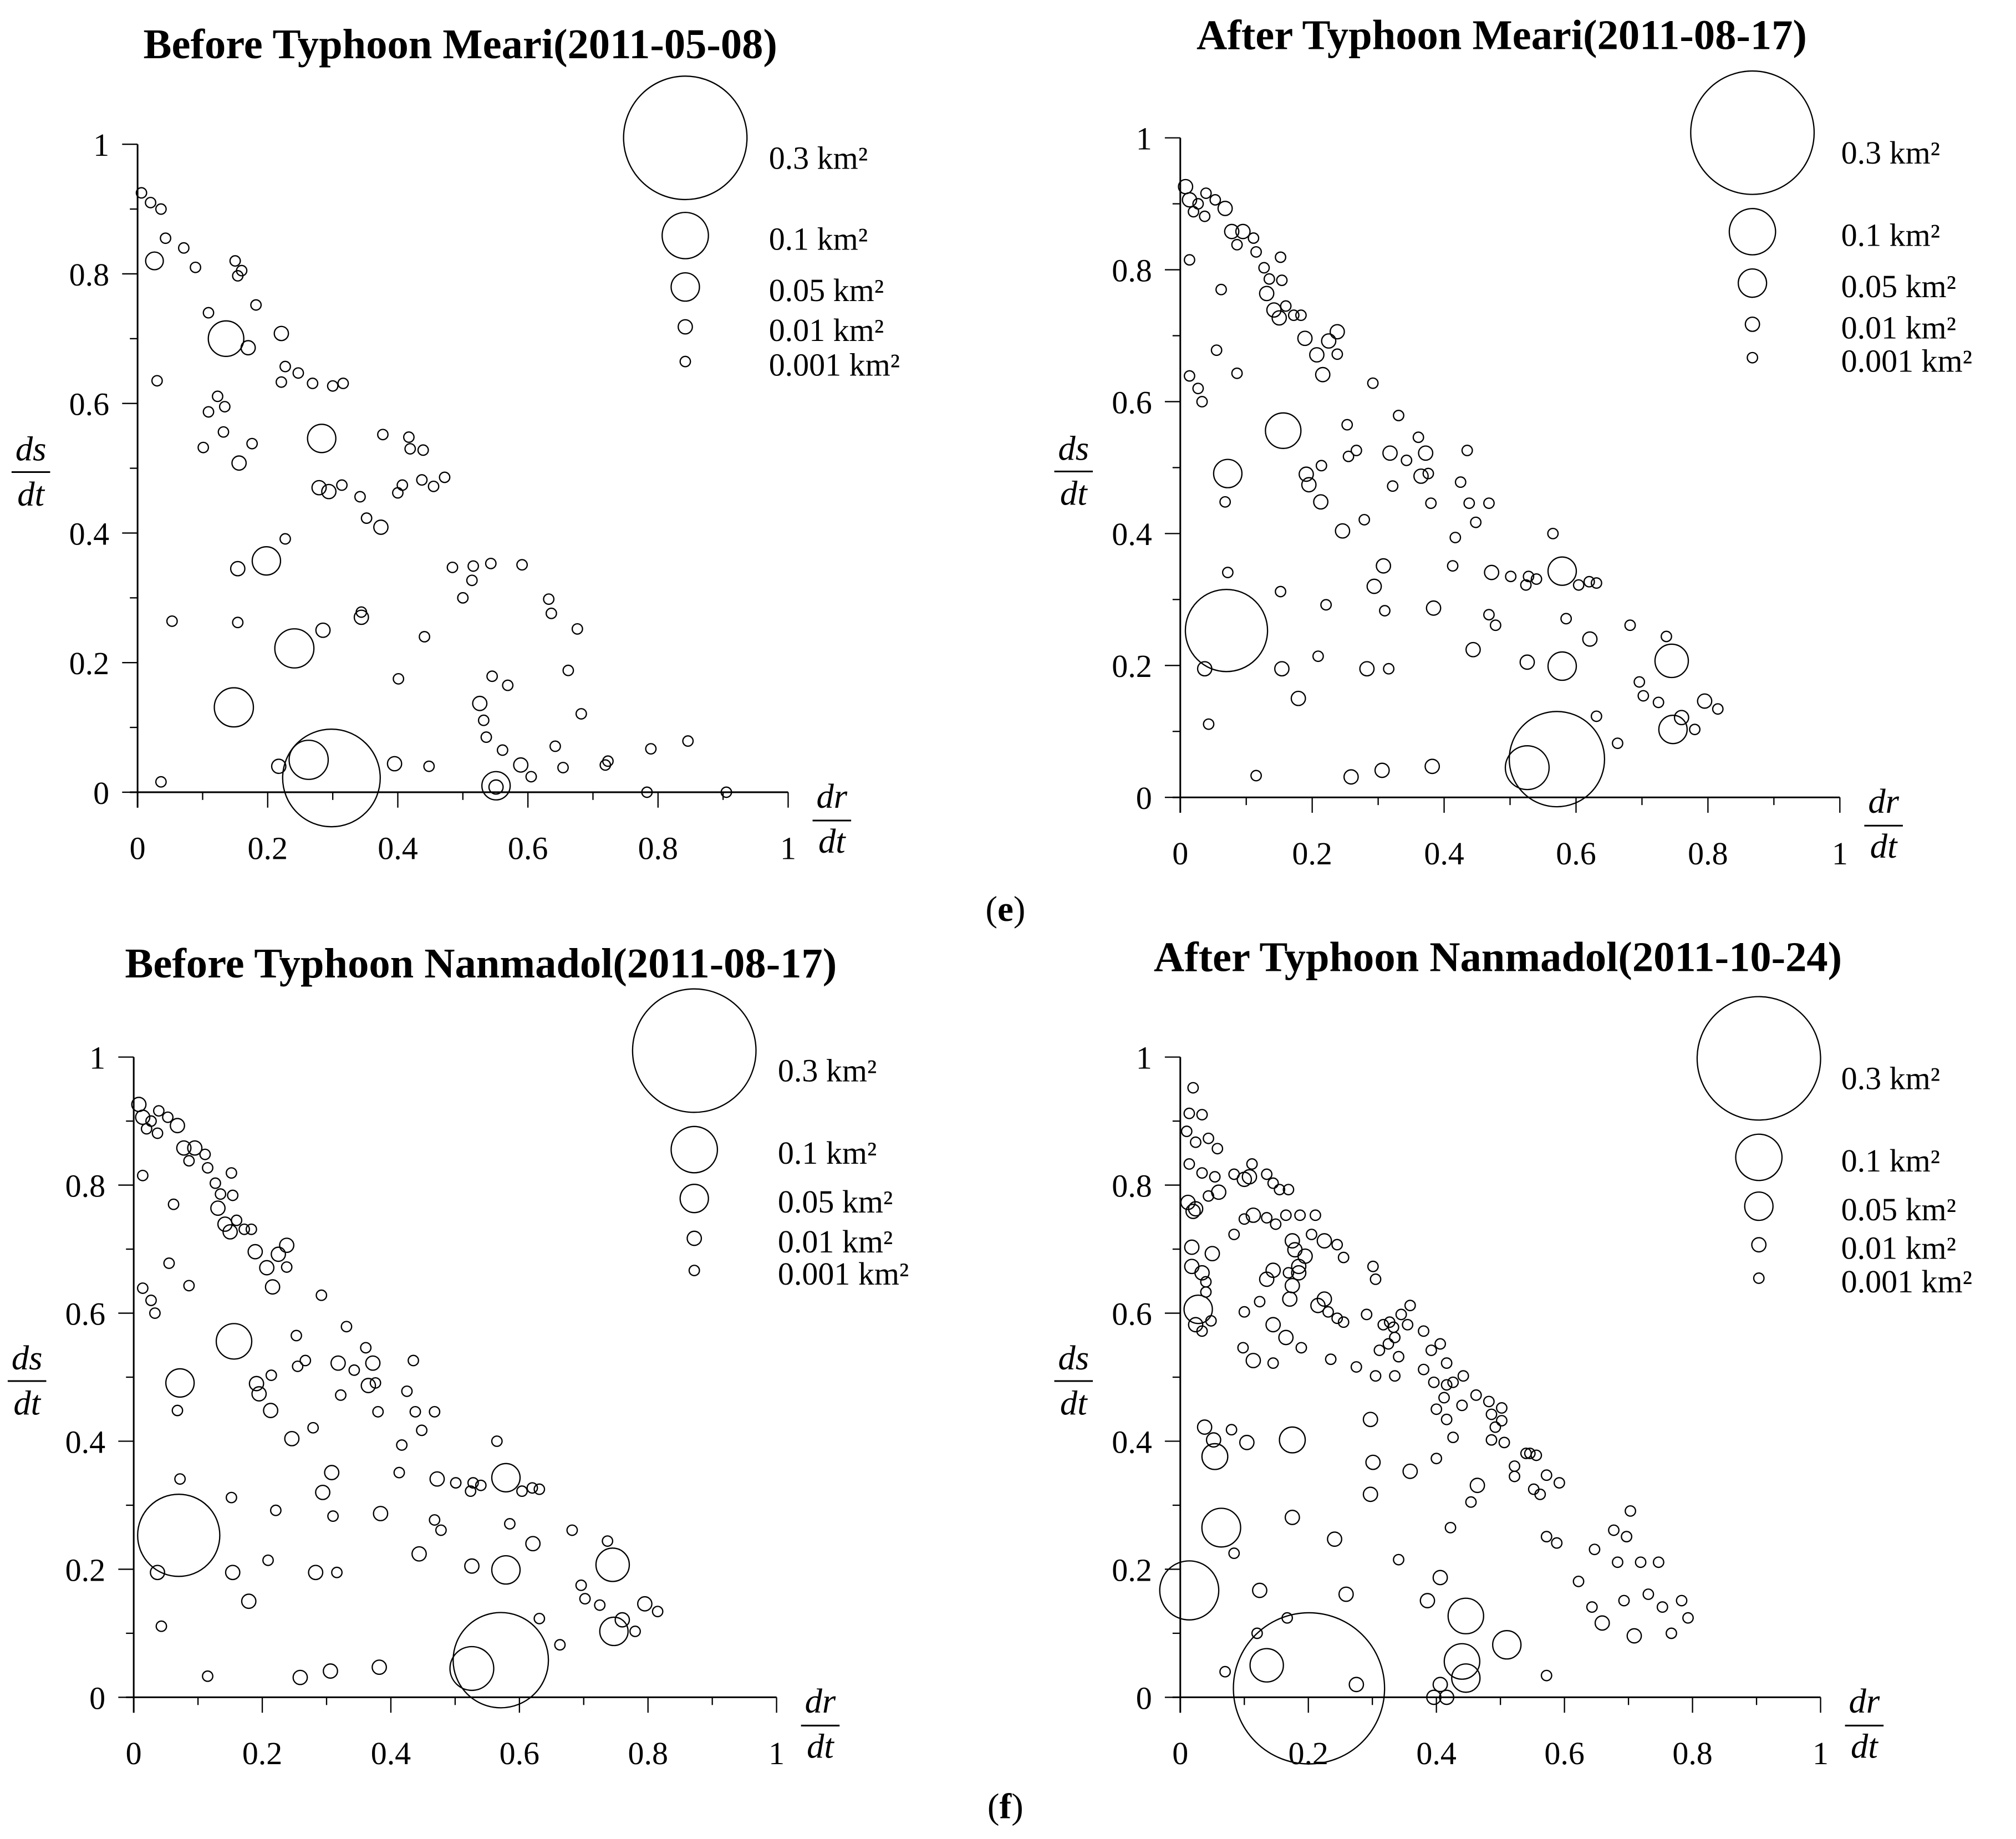 This screenshot has width=2016, height=1839. I want to click on y-tick-label: 0, so click(101, 793).